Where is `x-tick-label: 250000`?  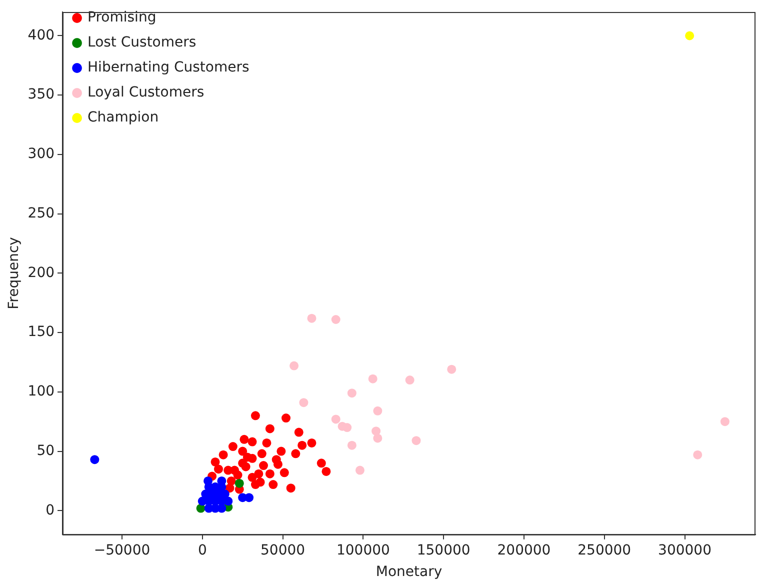 x-tick-label: 250000 is located at coordinates (605, 550).